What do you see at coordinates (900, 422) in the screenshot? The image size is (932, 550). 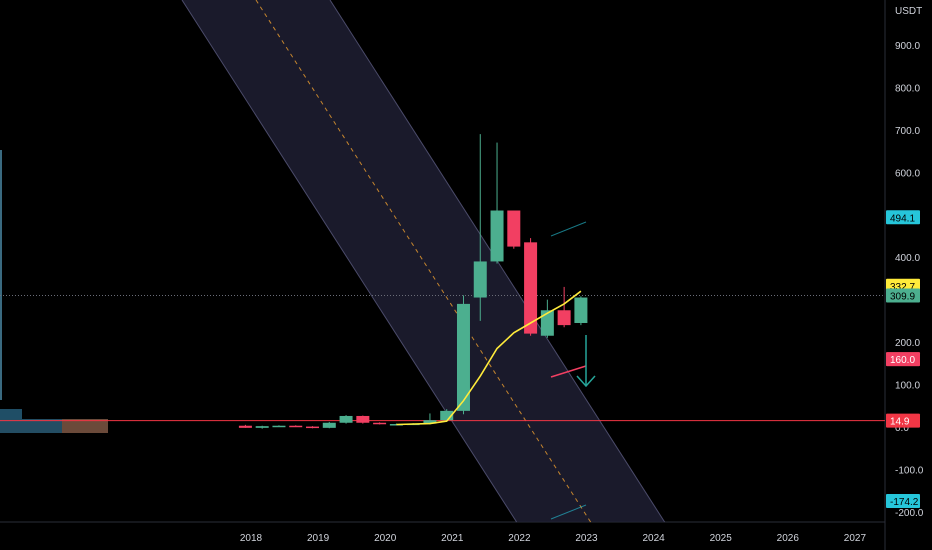 I see `price-tag-label: 14.9` at bounding box center [900, 422].